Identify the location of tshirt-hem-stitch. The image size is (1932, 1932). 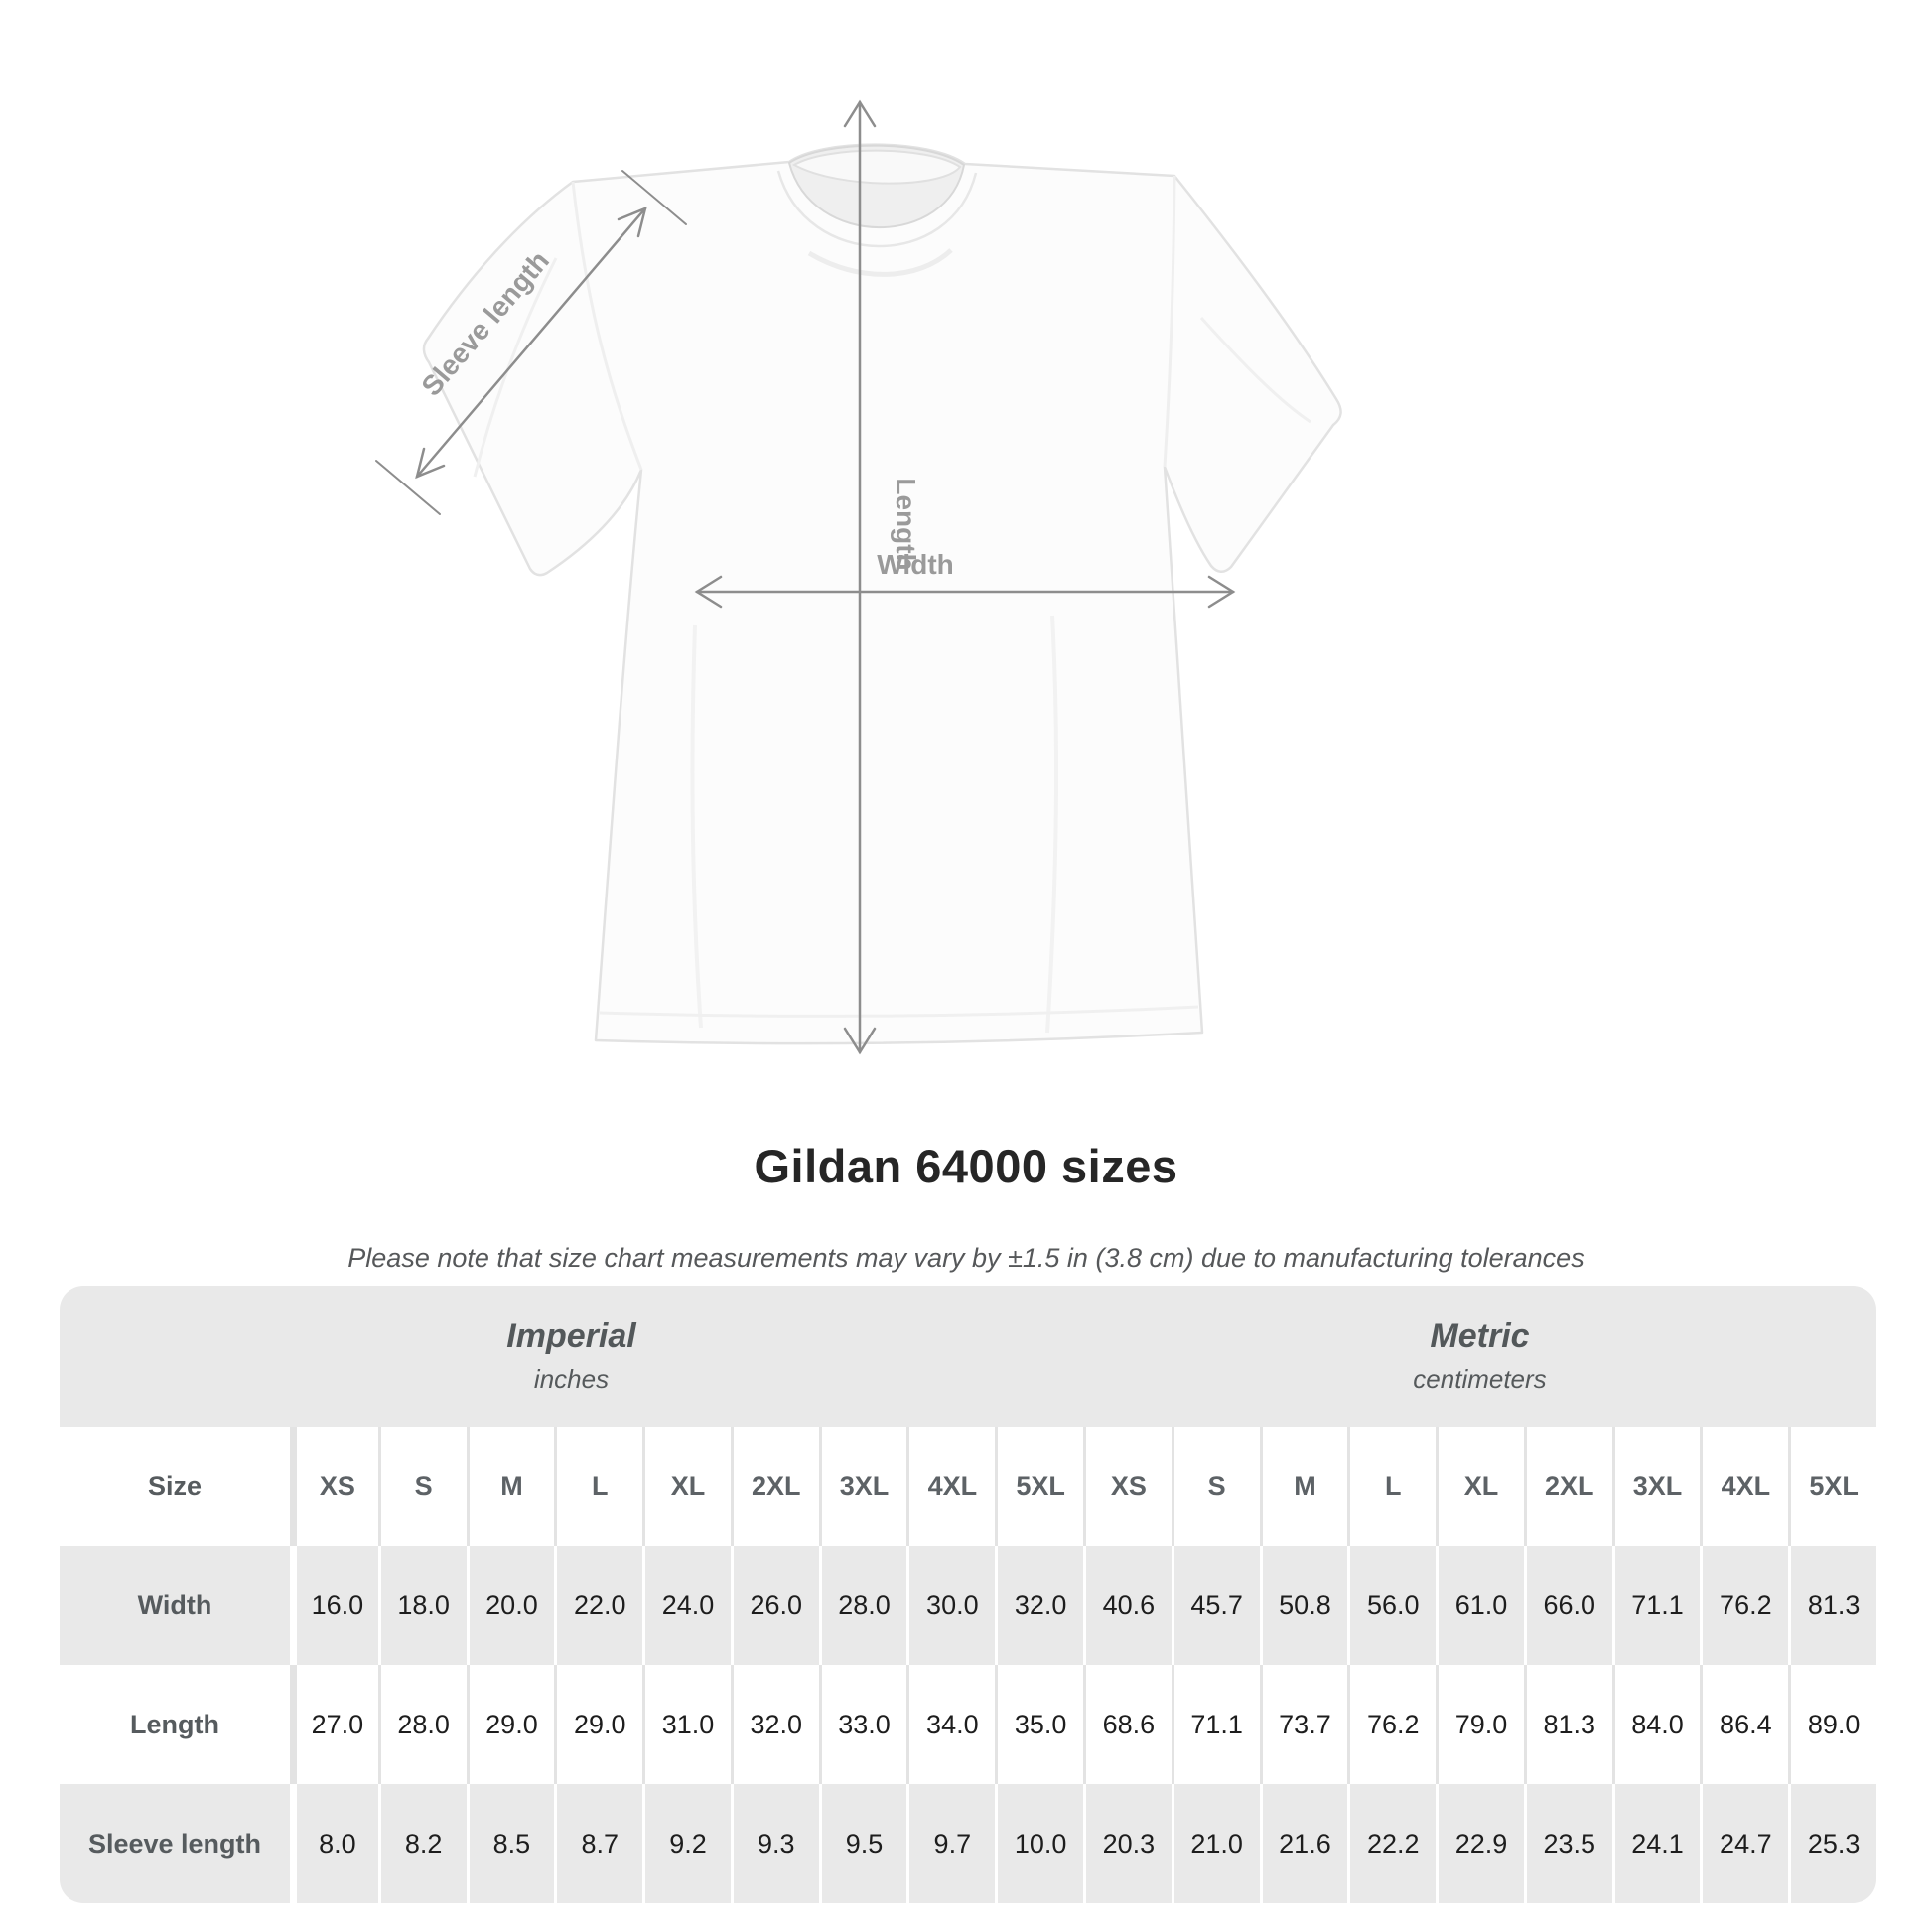
(899, 1012).